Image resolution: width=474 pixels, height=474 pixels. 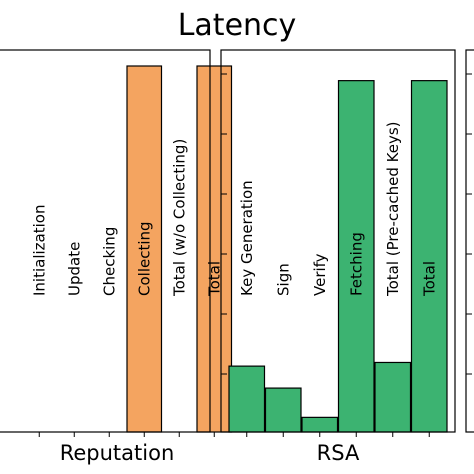 What do you see at coordinates (429, 279) in the screenshot?
I see `bar-label-rsa-5: Total` at bounding box center [429, 279].